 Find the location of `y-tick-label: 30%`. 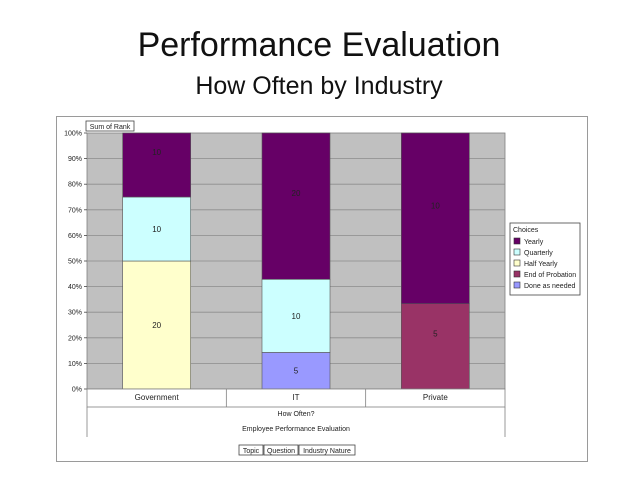

y-tick-label: 30% is located at coordinates (75, 313).